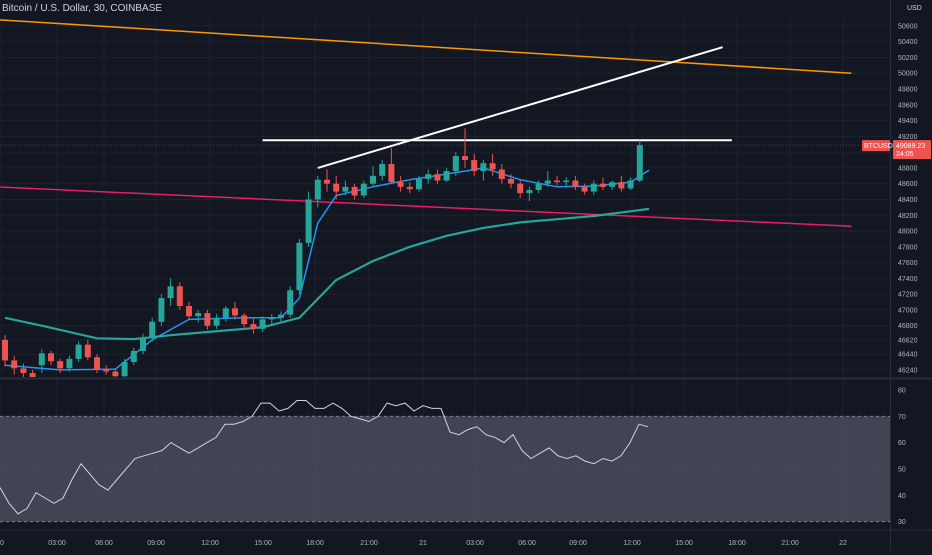 The image size is (932, 555). Describe the element at coordinates (908, 326) in the screenshot. I see `price-axis-label: 46800` at that location.